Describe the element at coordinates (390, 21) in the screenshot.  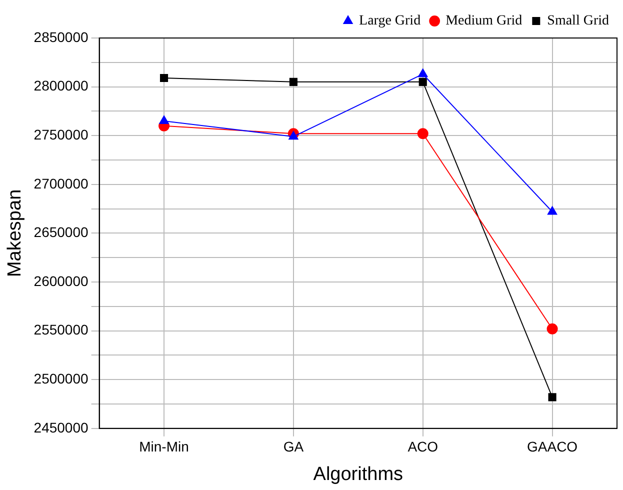
I see `legend-label: Large Grid` at that location.